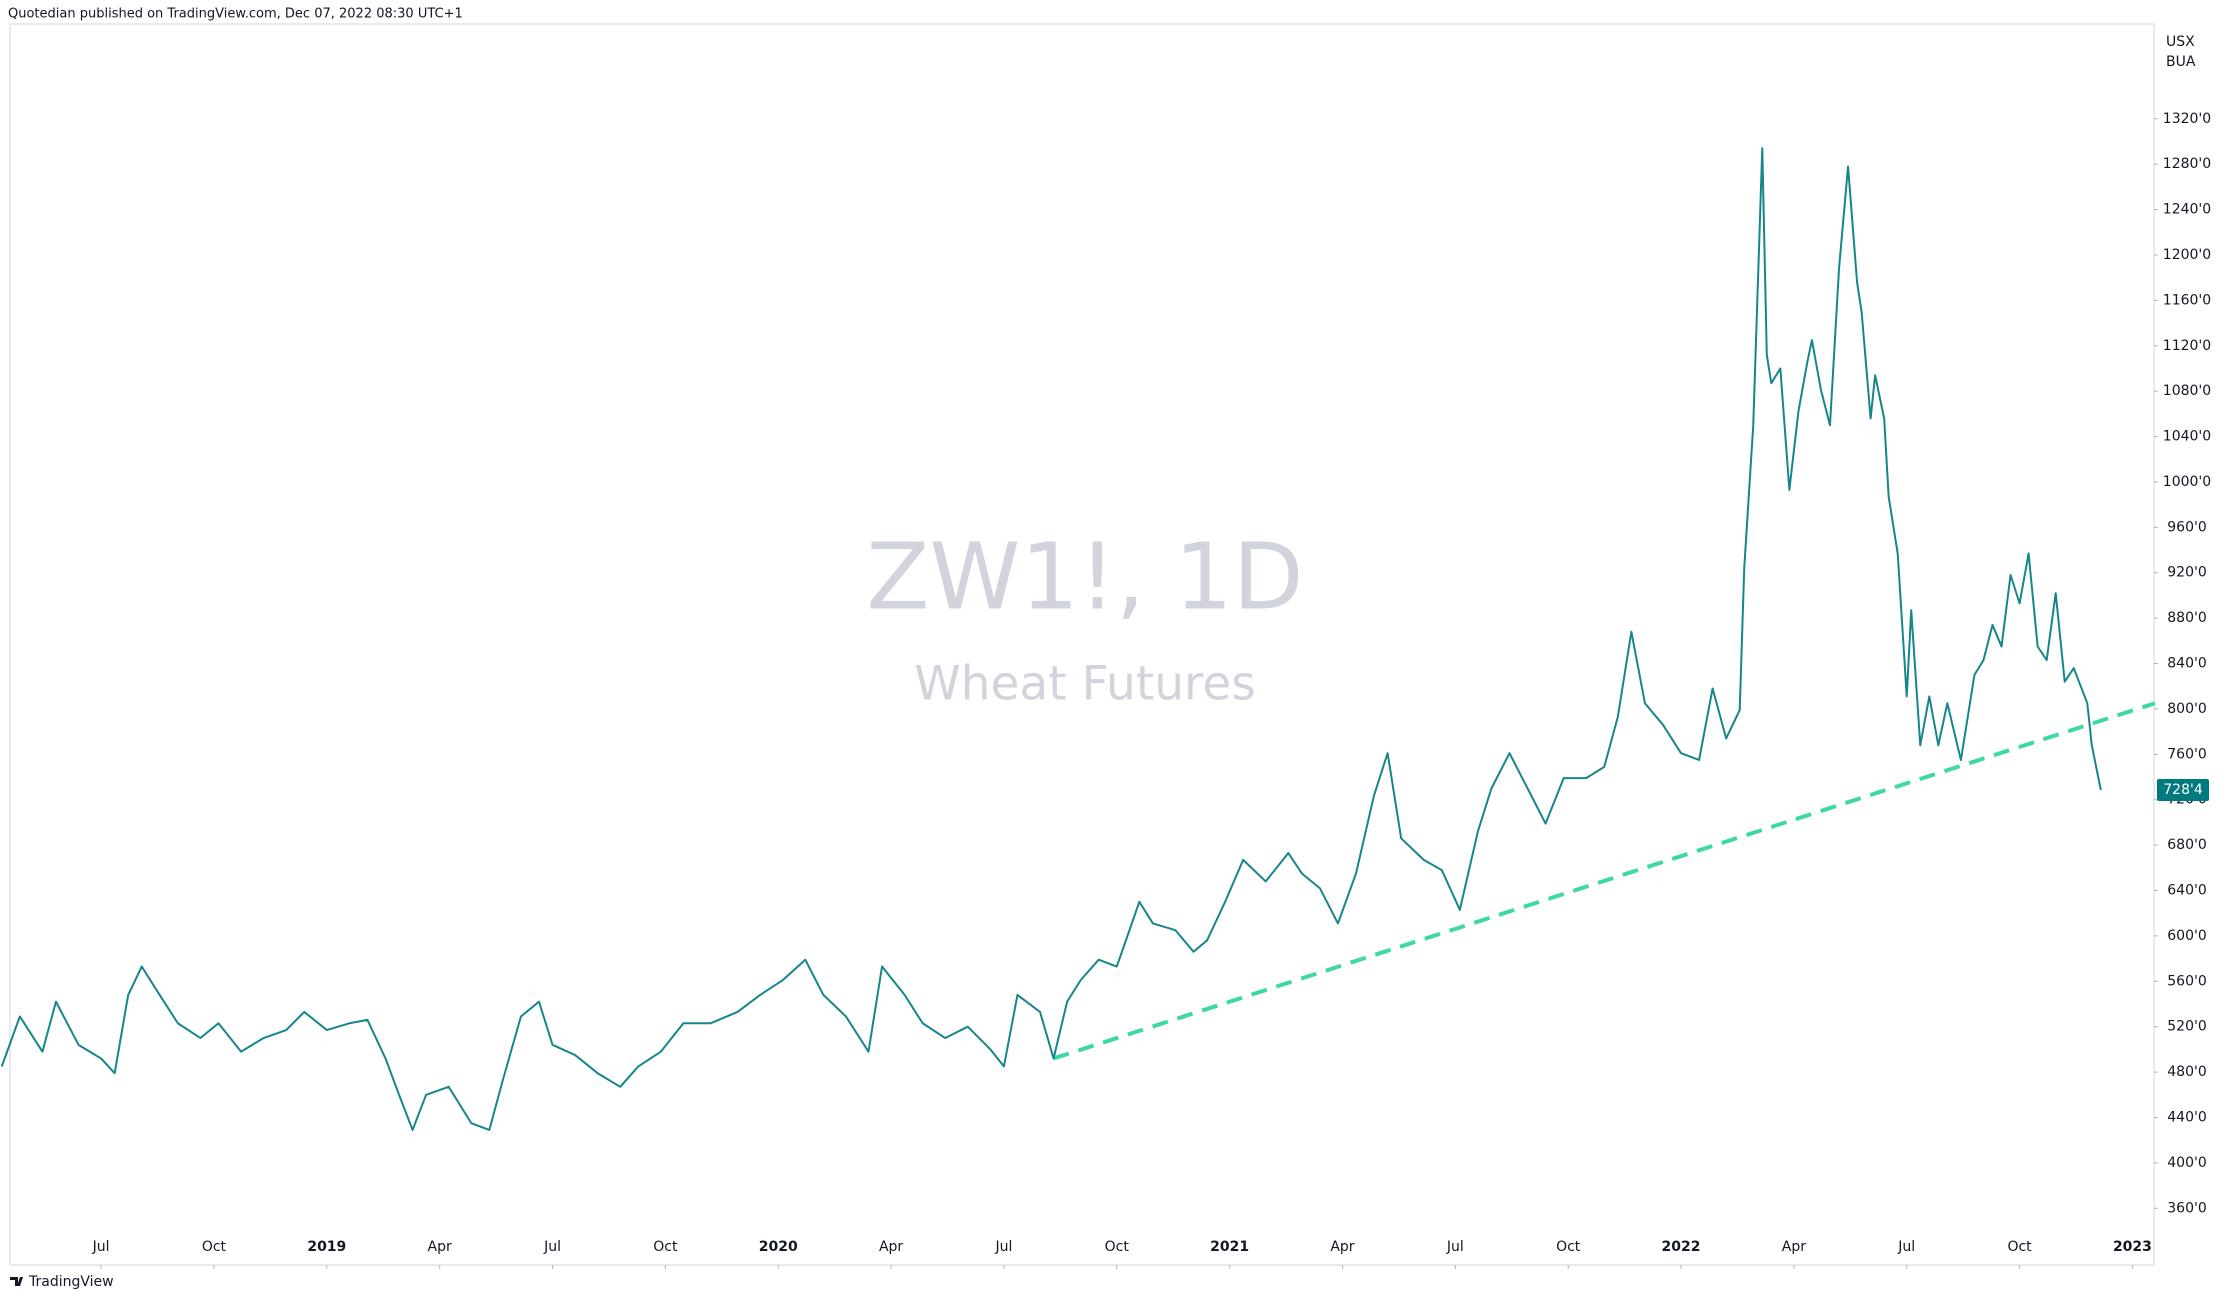 The width and height of the screenshot is (2229, 1299). Describe the element at coordinates (2181, 62) in the screenshot. I see `unit-label: BUA` at that location.